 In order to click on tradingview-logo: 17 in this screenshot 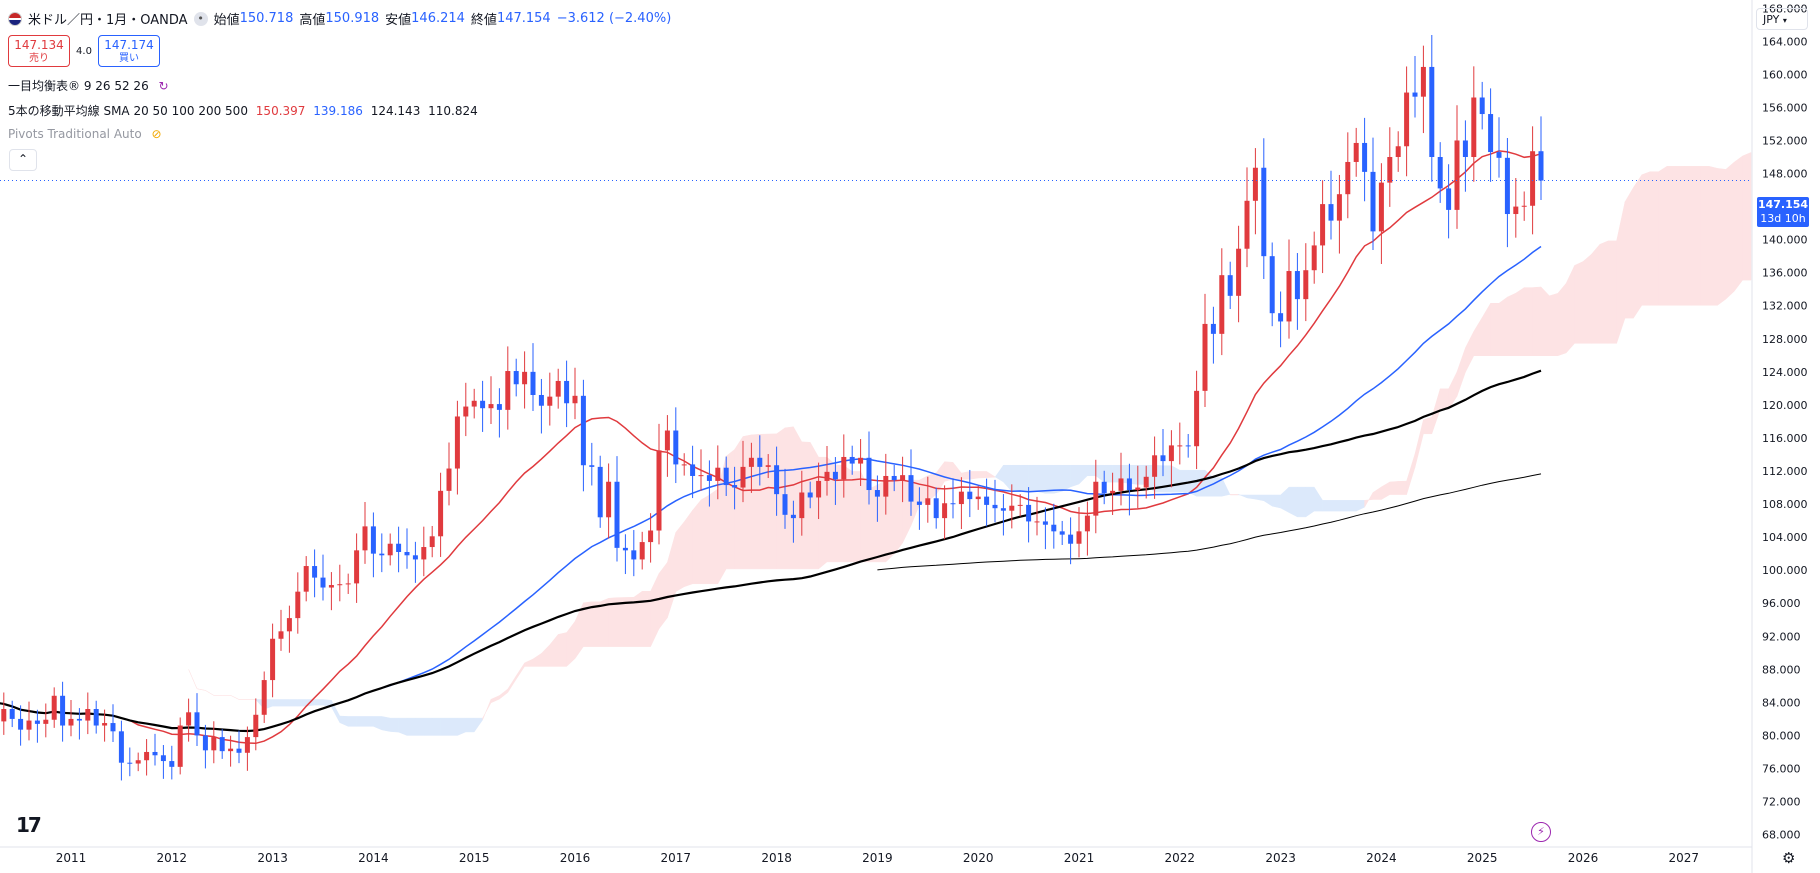, I will do `click(29, 825)`.